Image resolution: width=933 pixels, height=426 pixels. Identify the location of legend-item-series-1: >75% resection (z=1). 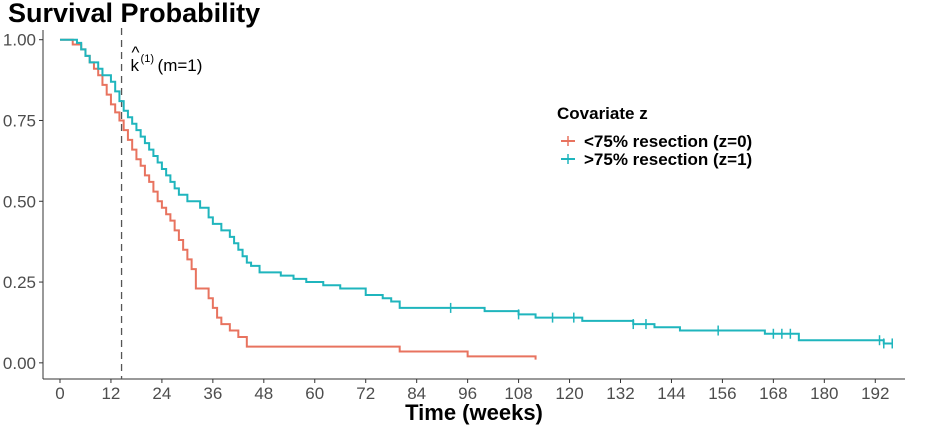
(656, 159).